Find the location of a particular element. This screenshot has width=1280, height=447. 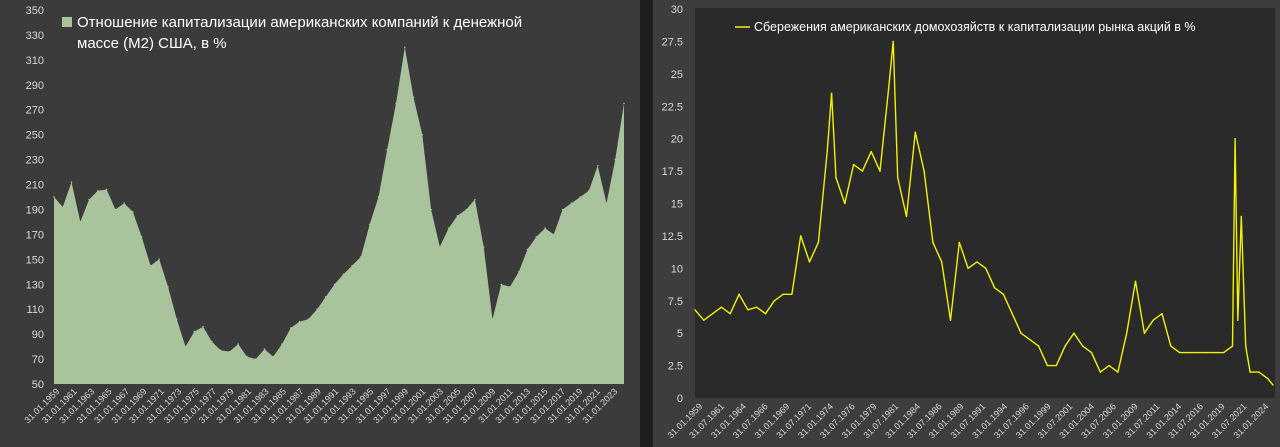

left-y-tick-label: 350 is located at coordinates (35, 11).